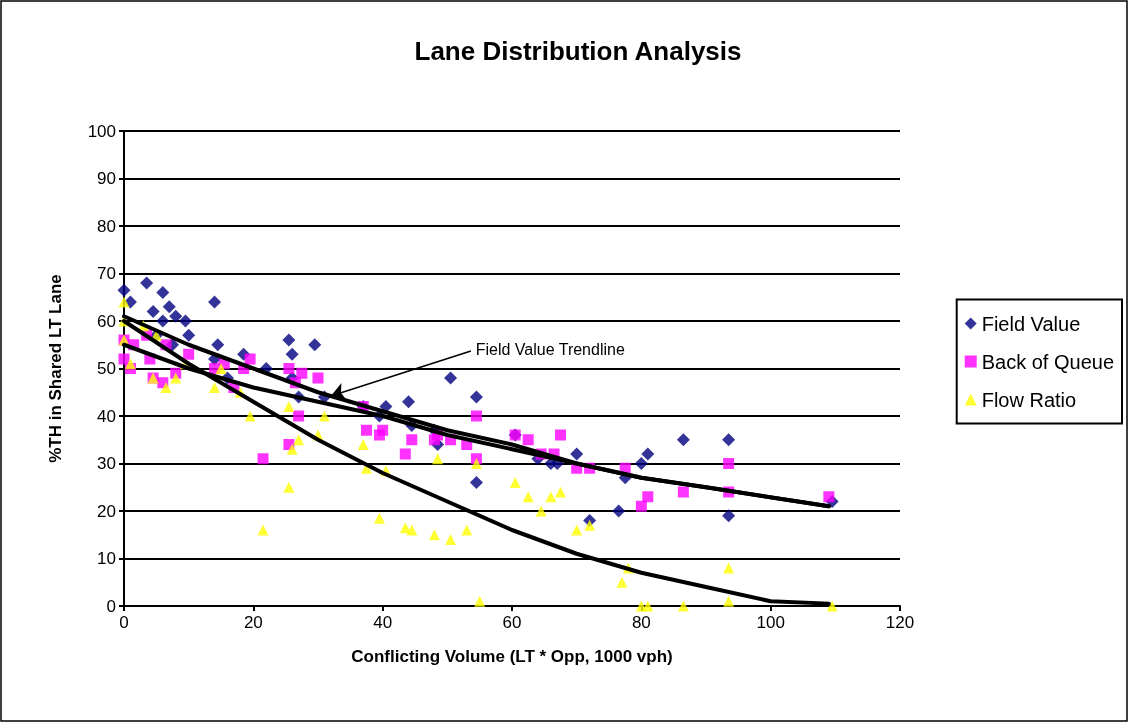  I want to click on y-tick-label: 100, so click(101, 131).